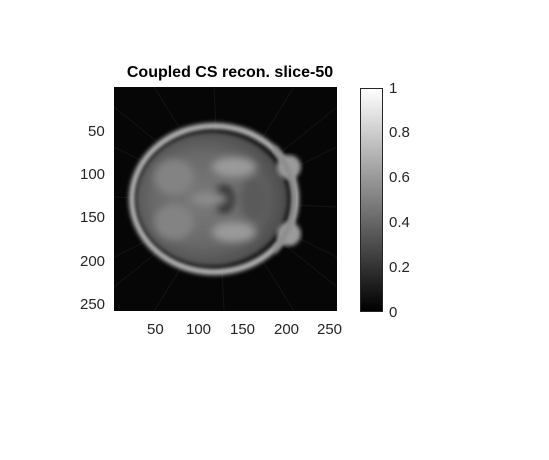 The image size is (549, 460). Describe the element at coordinates (155, 329) in the screenshot. I see `x-tick-label: 50` at that location.